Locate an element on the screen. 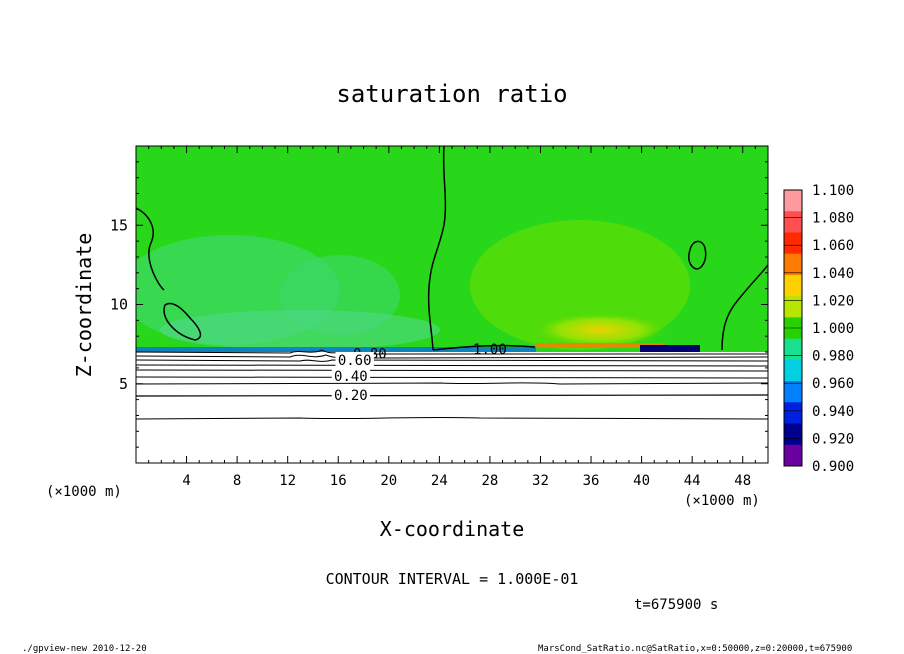 This screenshot has width=904, height=654. chart-title: saturation ratio is located at coordinates (451, 94).